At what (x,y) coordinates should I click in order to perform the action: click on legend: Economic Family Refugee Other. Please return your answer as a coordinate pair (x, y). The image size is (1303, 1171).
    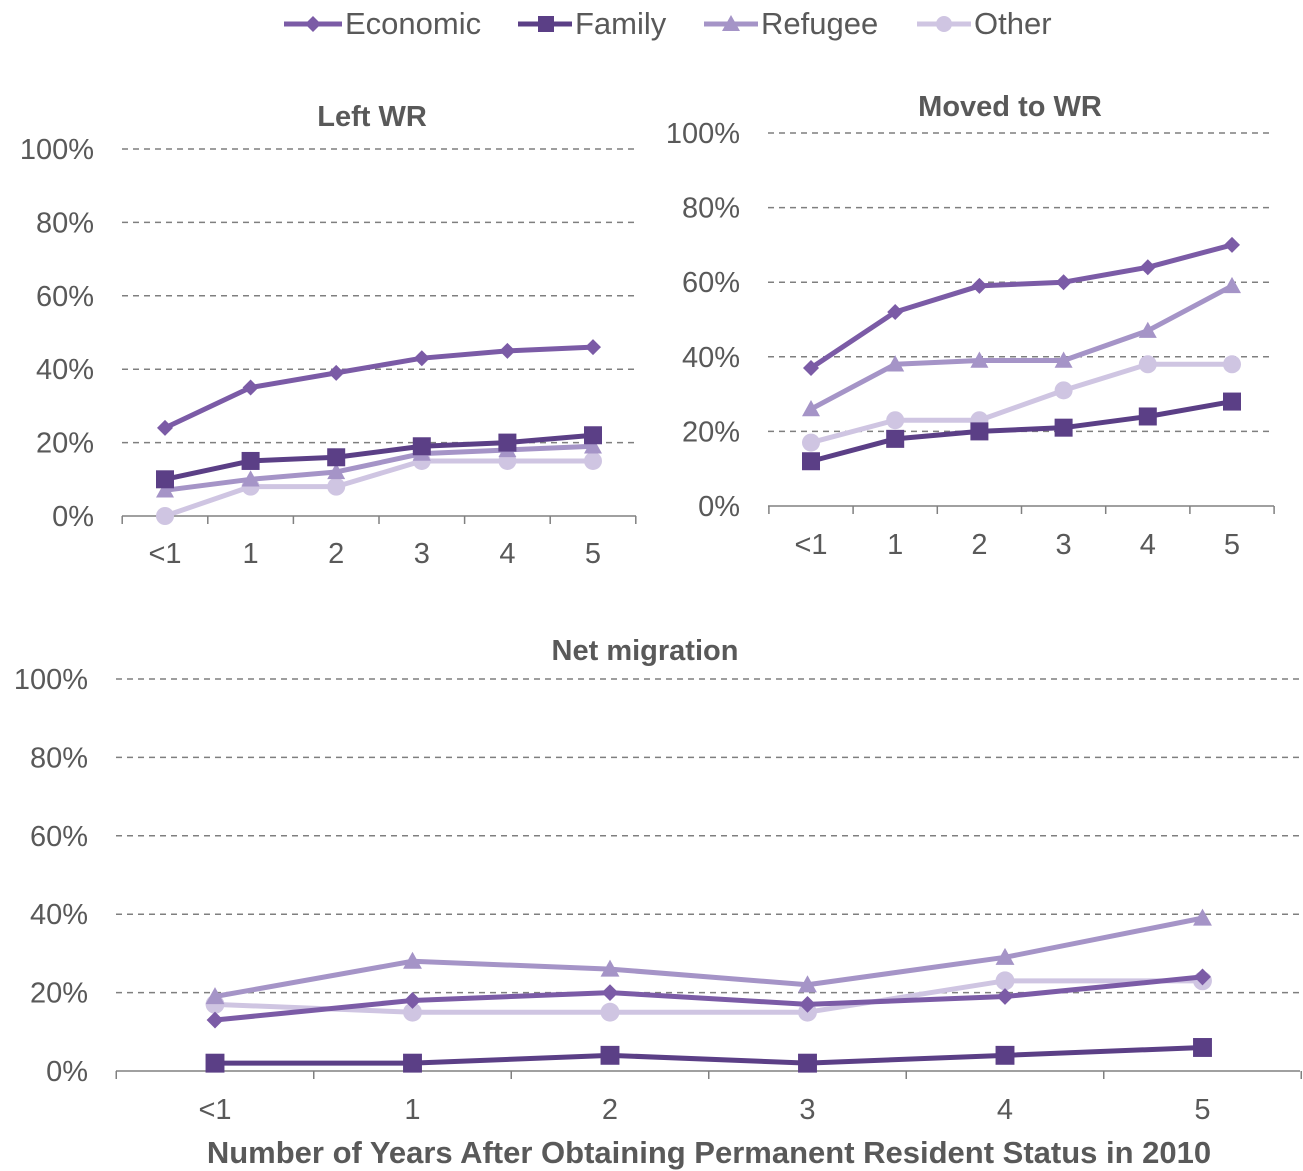
    Looking at the image, I should click on (651, 25).